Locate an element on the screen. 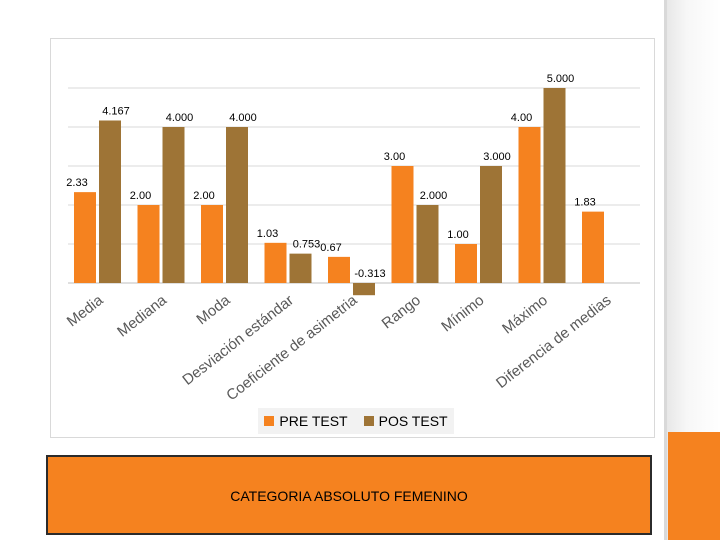 This screenshot has height=540, width=720. slide-edge is located at coordinates (665, 270).